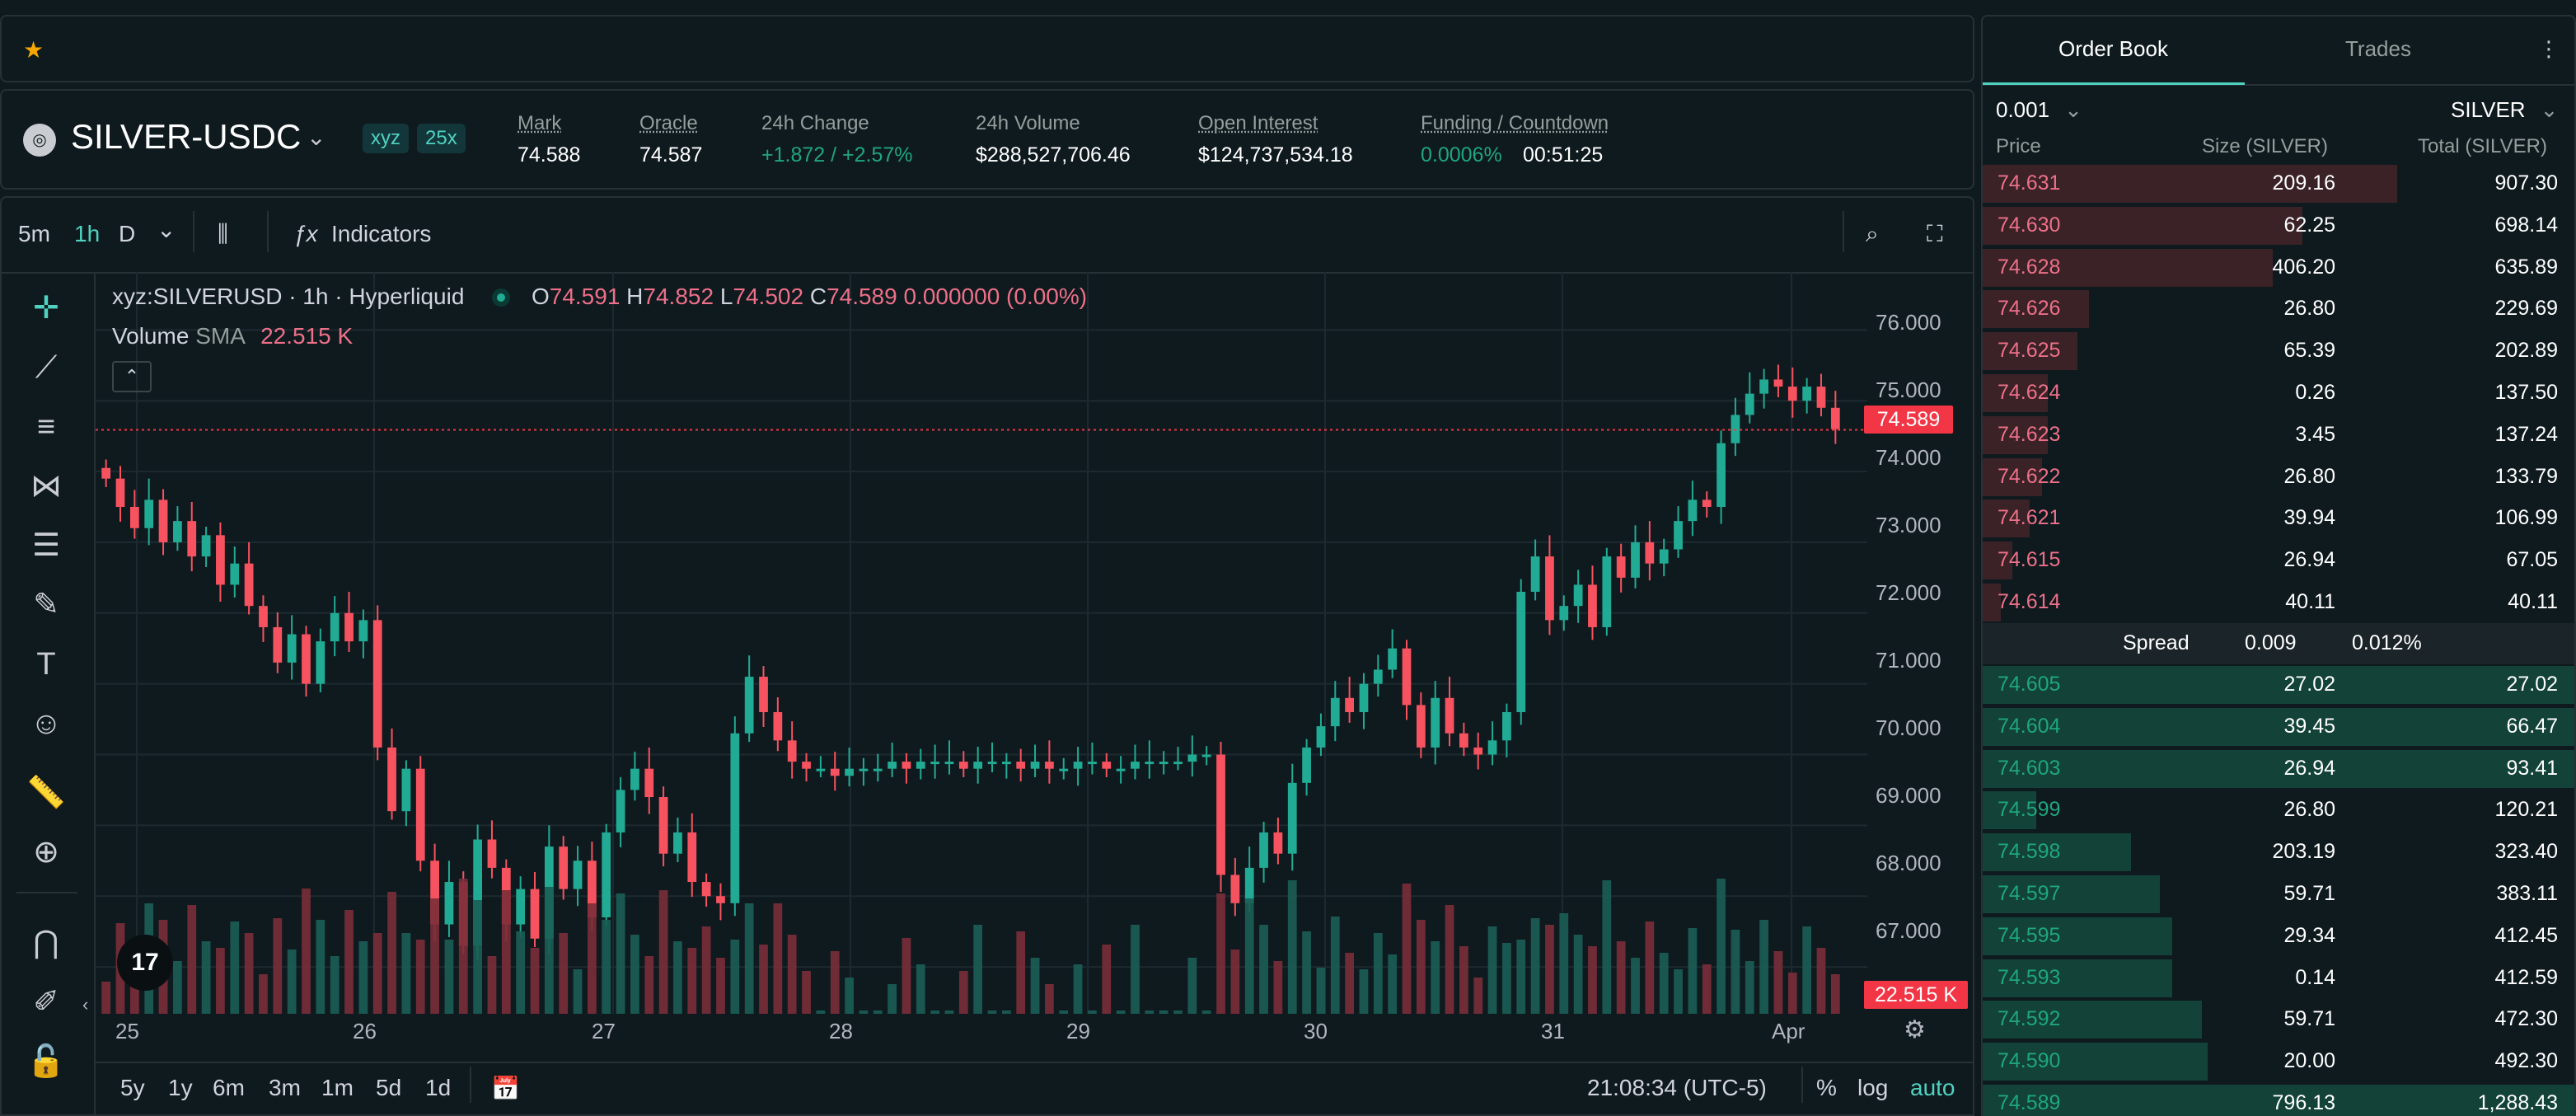 This screenshot has width=2576, height=1116. Describe the element at coordinates (1677, 1087) in the screenshot. I see `clock-display: 21:08:34 (UTC-5)` at that location.